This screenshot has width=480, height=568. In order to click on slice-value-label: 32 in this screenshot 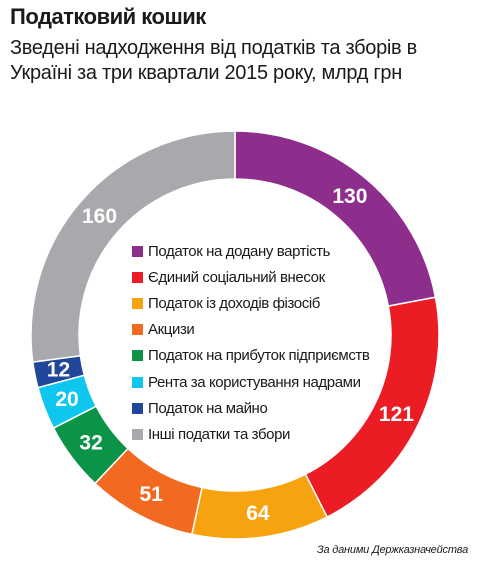, I will do `click(90, 443)`.